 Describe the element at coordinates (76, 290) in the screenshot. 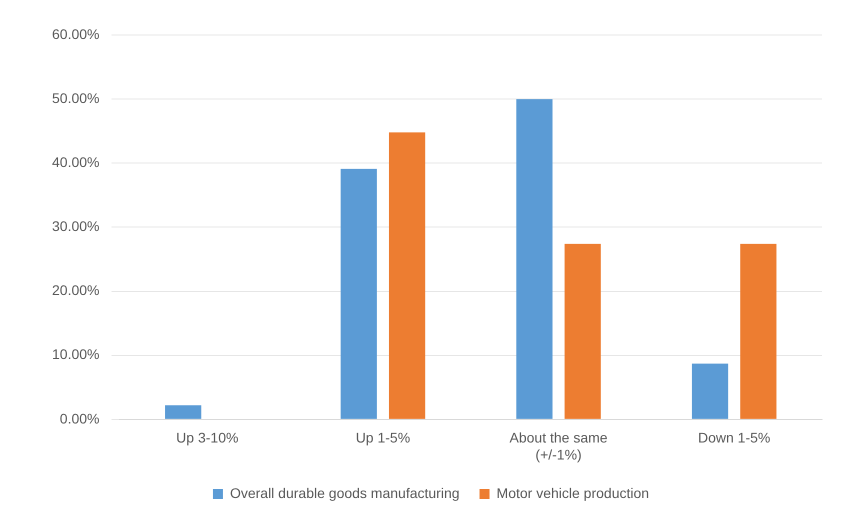

I see `y-tick-label: 20.00%` at that location.